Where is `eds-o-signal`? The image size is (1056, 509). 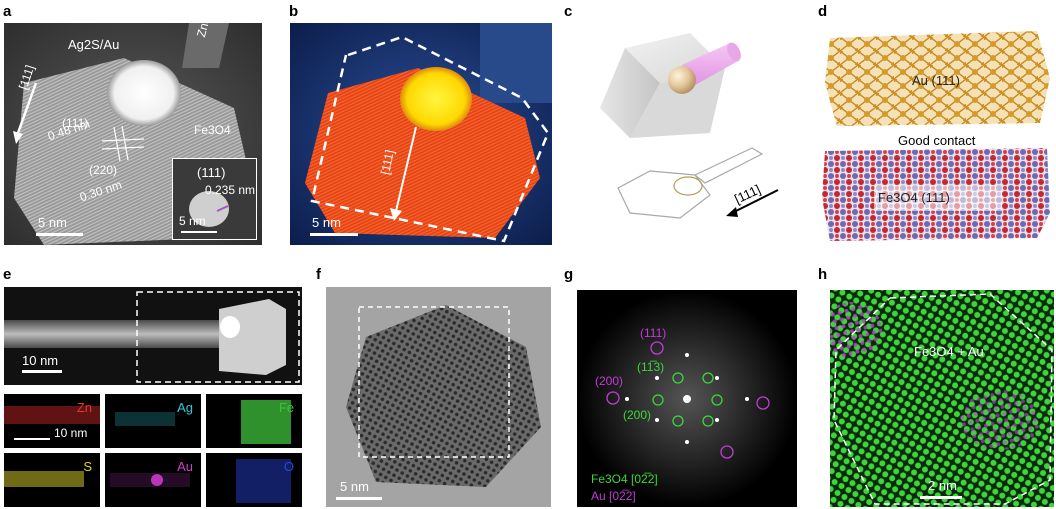
eds-o-signal is located at coordinates (263, 481).